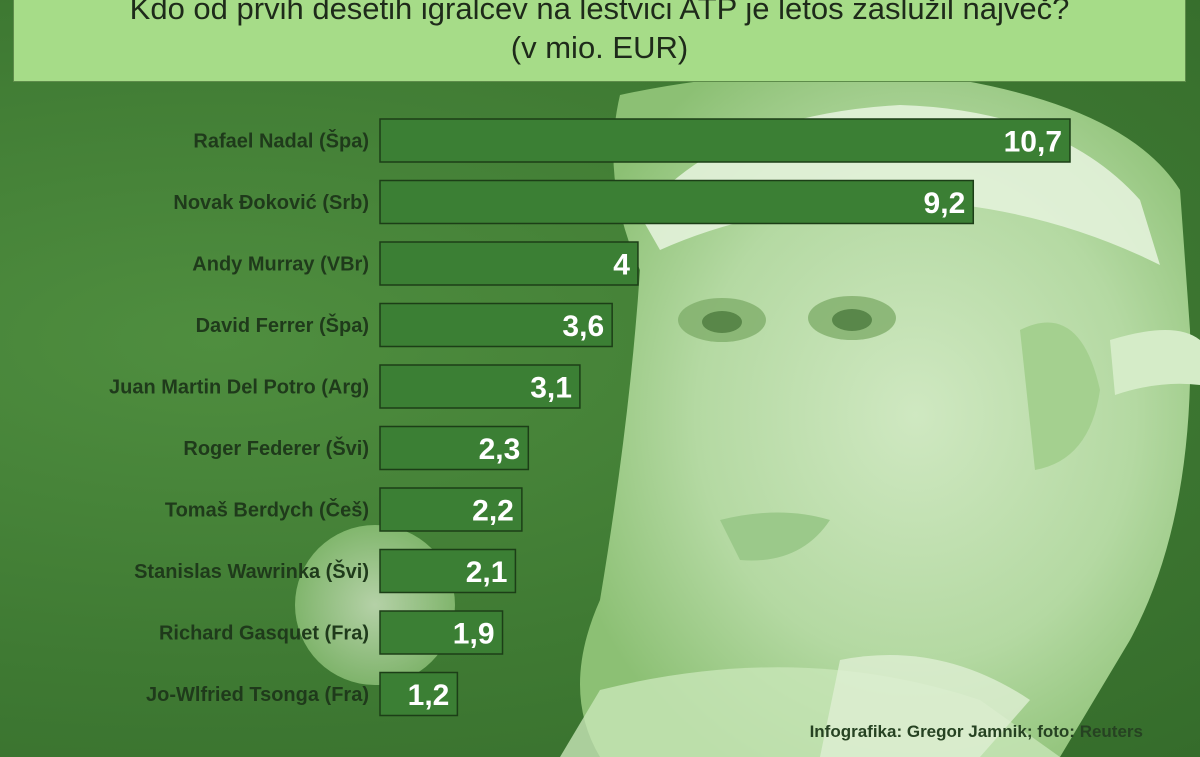 The image size is (1200, 757). What do you see at coordinates (267, 510) in the screenshot?
I see `category-label: Tomaš Berdych (Češ)` at bounding box center [267, 510].